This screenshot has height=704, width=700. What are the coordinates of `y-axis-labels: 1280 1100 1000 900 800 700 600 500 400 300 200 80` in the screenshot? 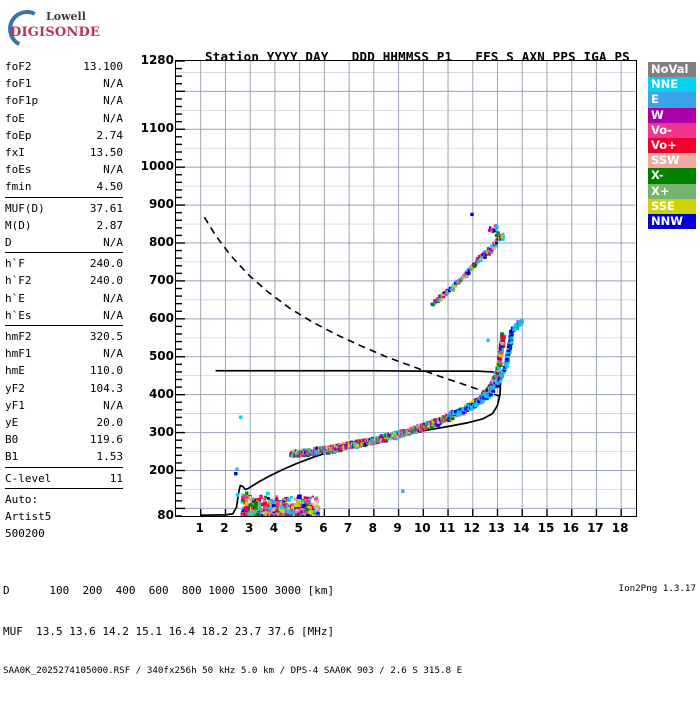 It's located at (152, 287).